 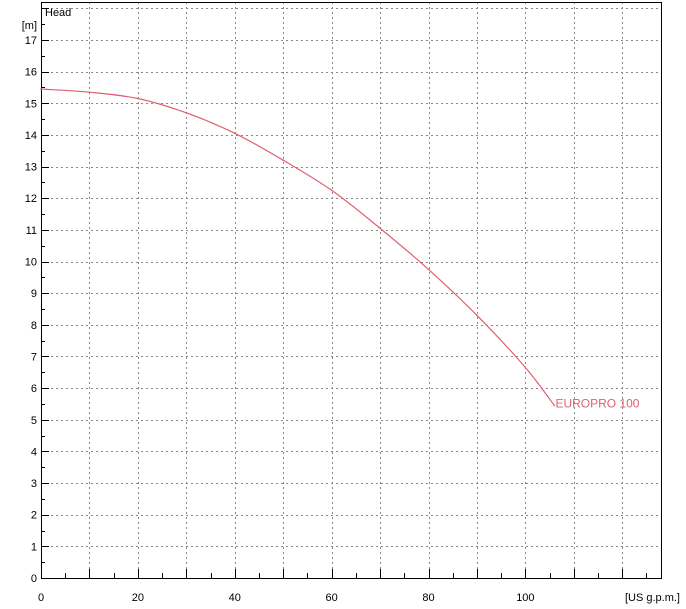 I want to click on y-tick-label: 15, so click(x=31, y=104).